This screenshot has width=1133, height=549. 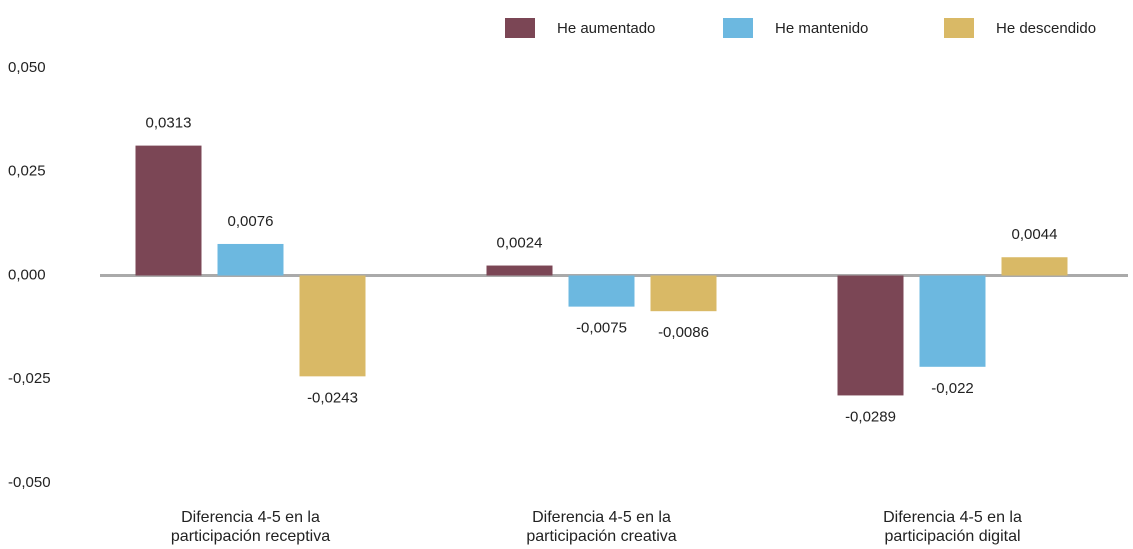 What do you see at coordinates (27, 274) in the screenshot?
I see `y-tick-label: 0,000` at bounding box center [27, 274].